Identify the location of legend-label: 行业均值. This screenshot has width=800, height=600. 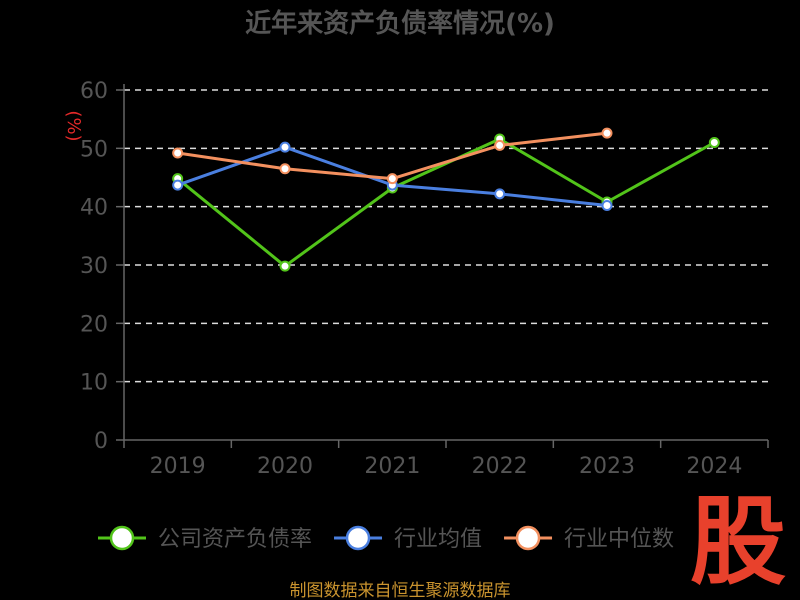
(438, 539).